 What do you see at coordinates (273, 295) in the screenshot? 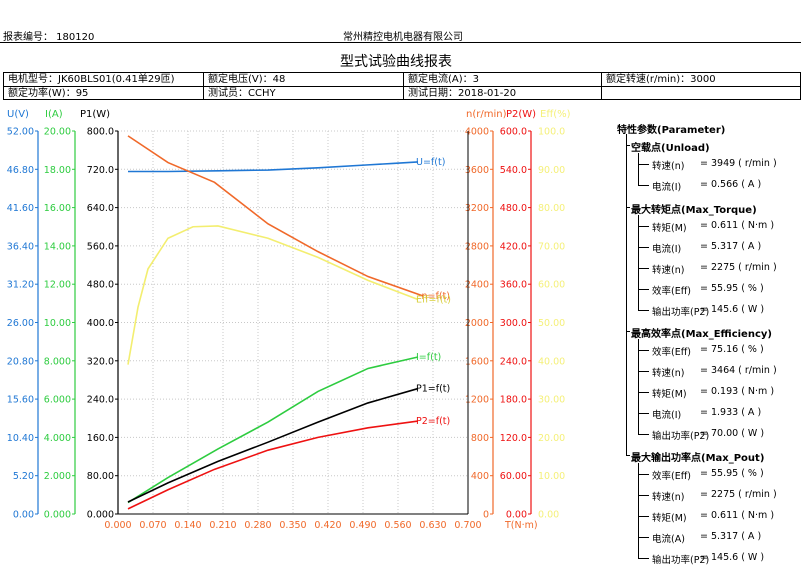
I see `series-eff-line` at bounding box center [273, 295].